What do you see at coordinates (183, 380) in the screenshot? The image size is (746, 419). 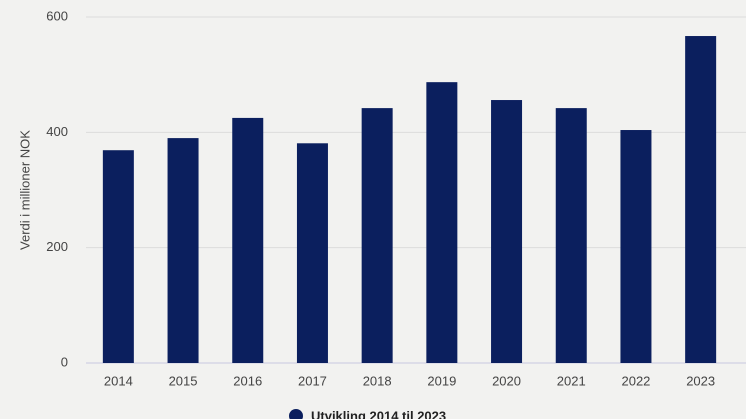 I see `x-tick-label: 2015` at bounding box center [183, 380].